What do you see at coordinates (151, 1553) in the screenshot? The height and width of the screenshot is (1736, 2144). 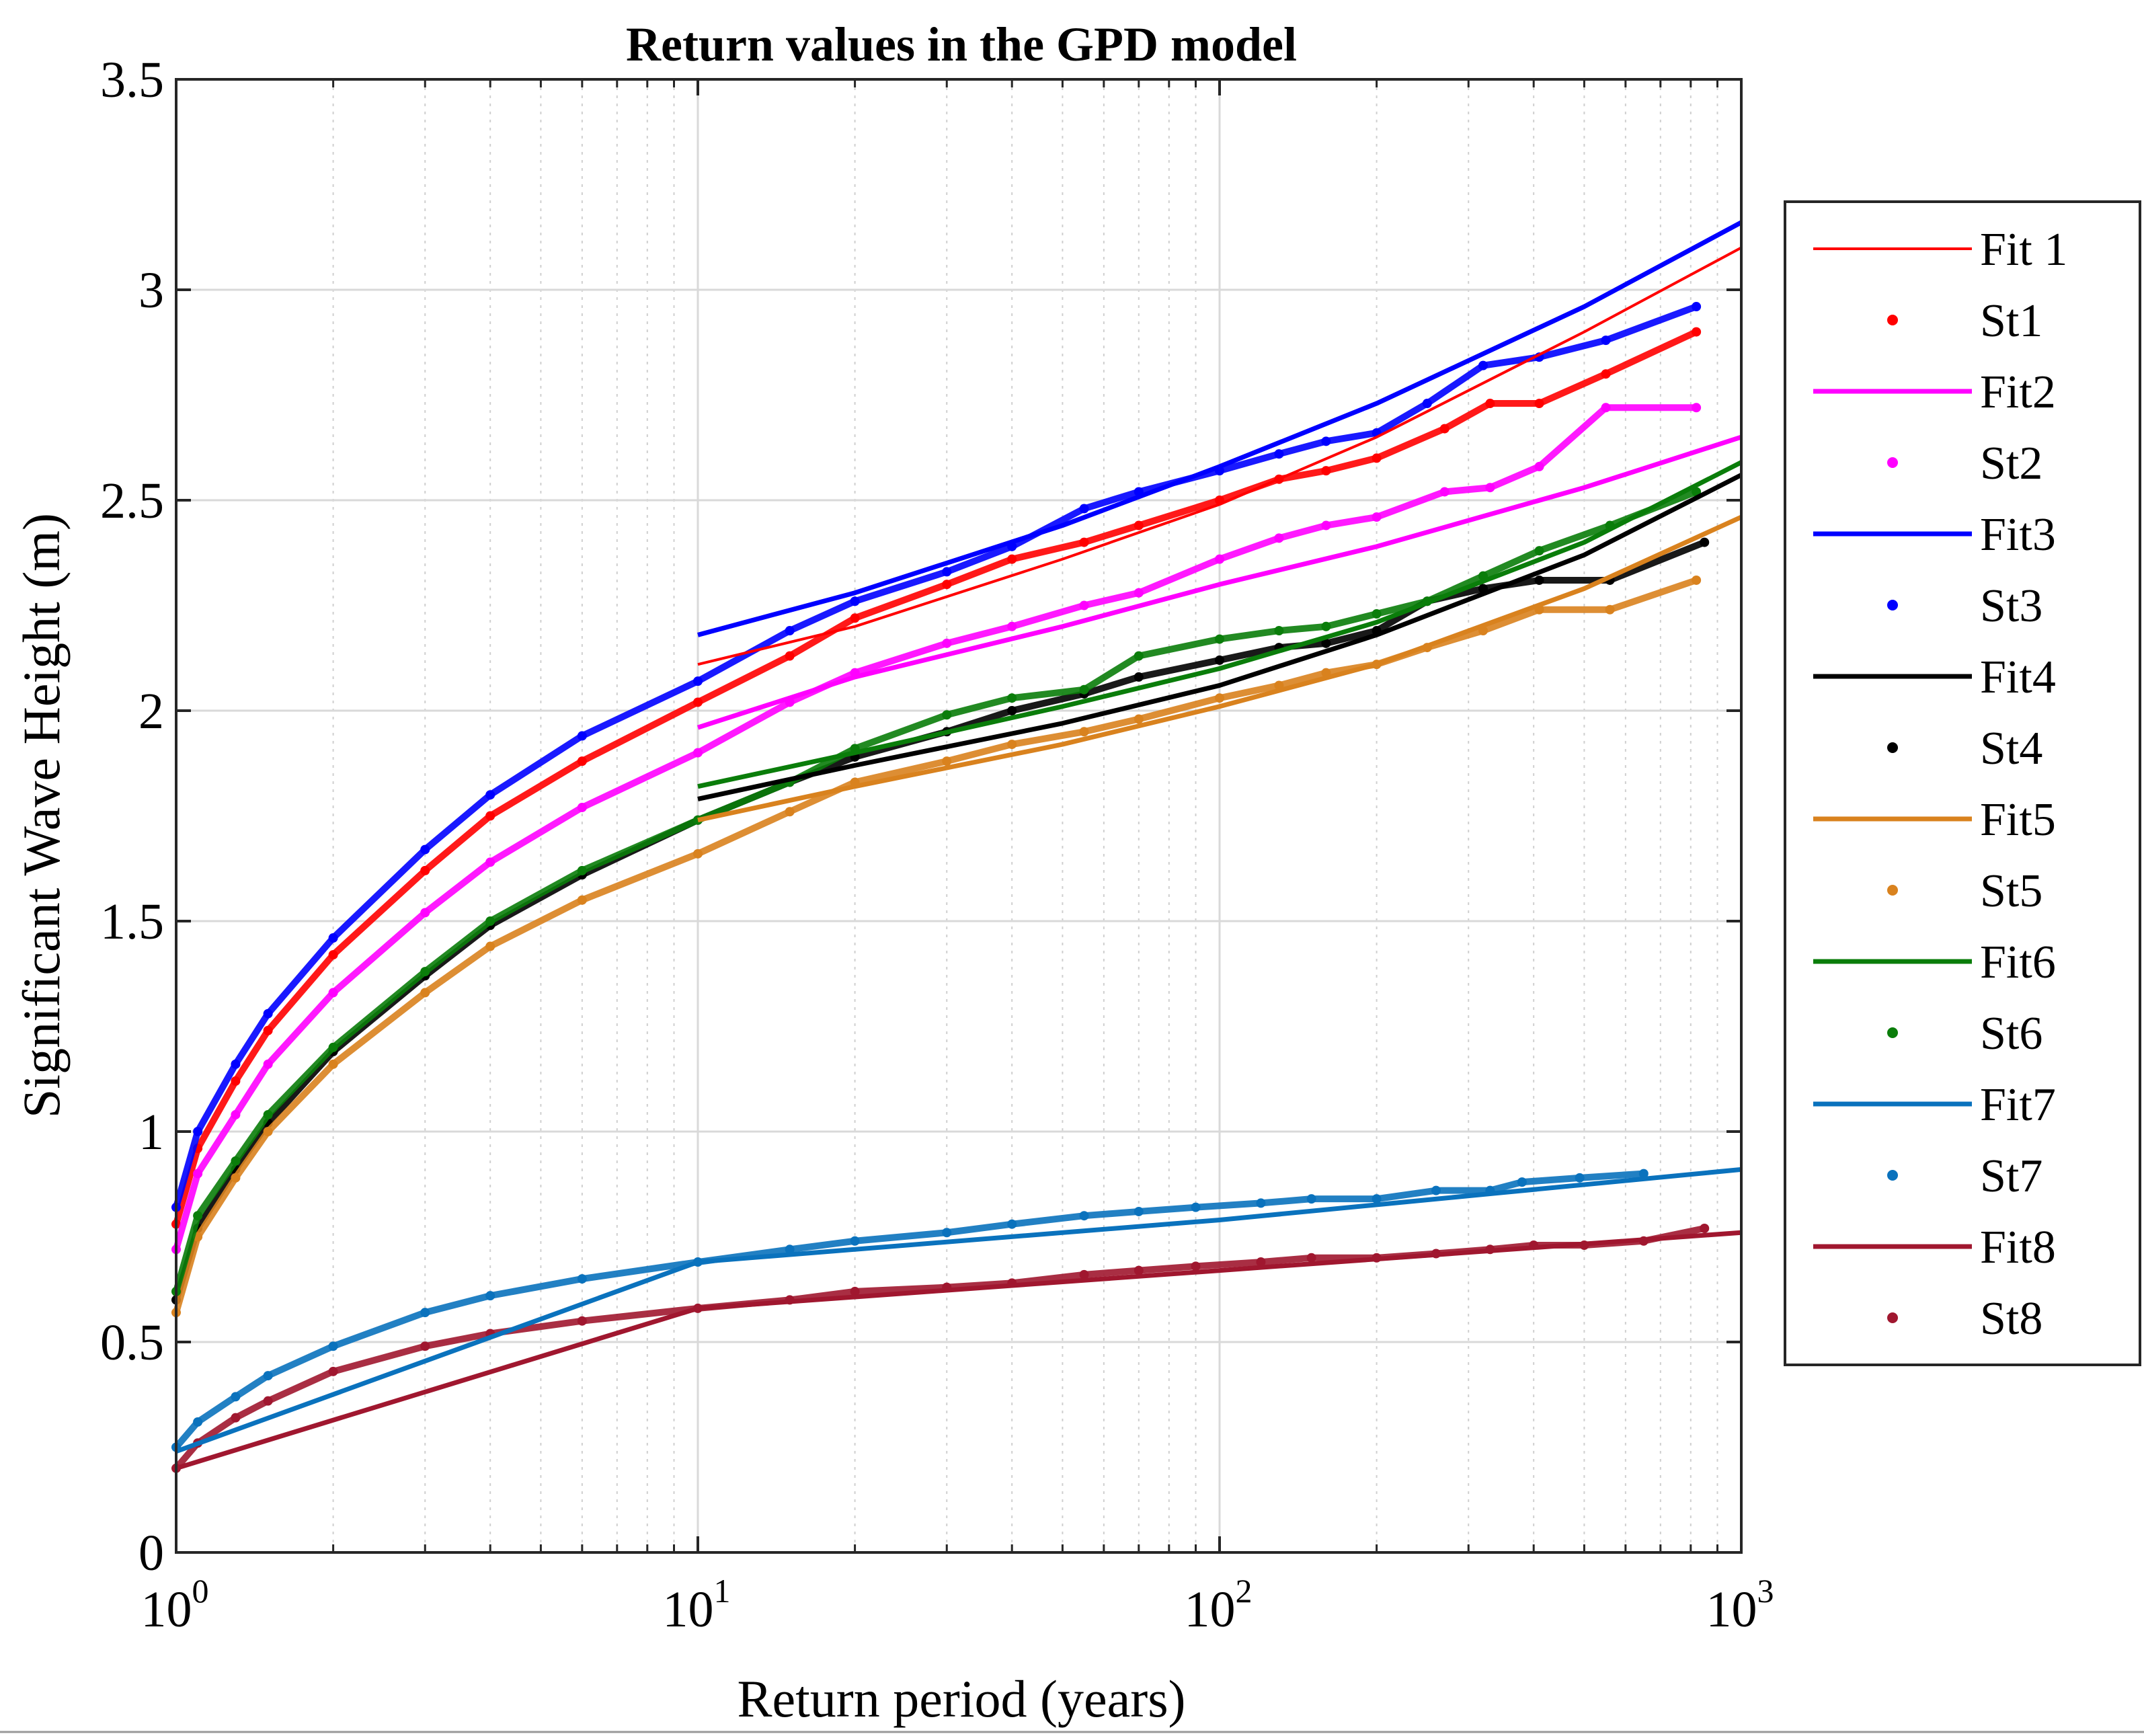 I see `y-tick-label: 0` at bounding box center [151, 1553].